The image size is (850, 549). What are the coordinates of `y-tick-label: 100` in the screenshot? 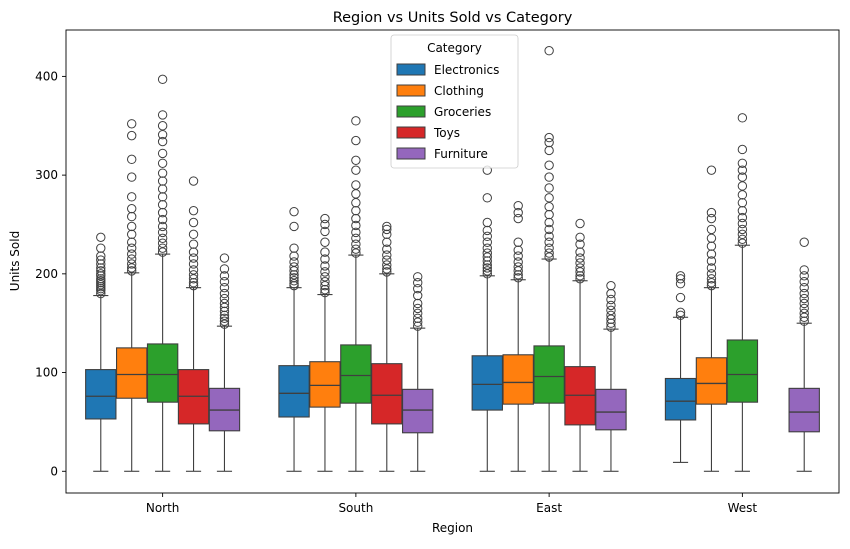 It's located at (46, 373).